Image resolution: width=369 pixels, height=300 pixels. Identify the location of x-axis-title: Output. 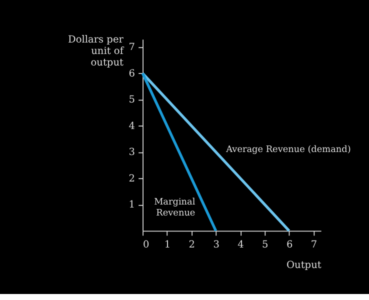
(304, 265).